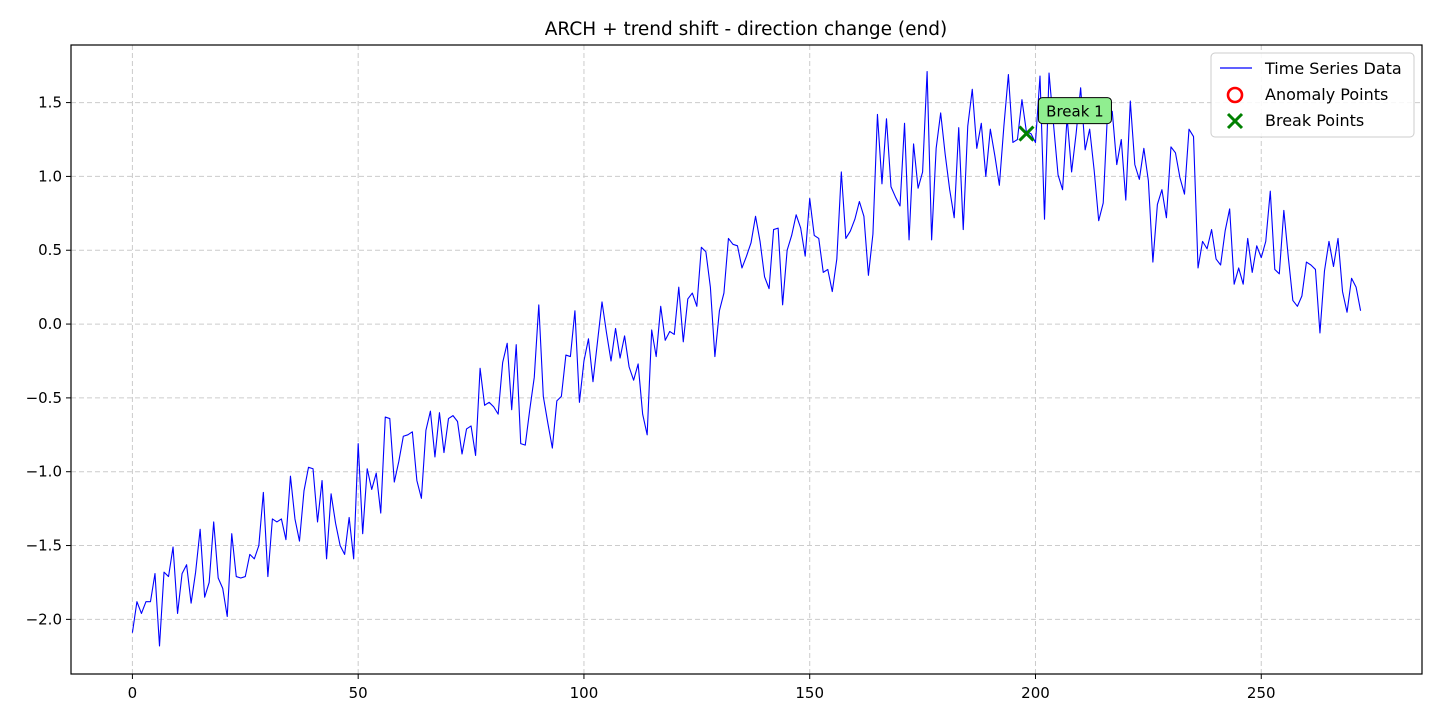 Image resolution: width=1440 pixels, height=720 pixels. I want to click on y-tick-label: 0.5, so click(50, 250).